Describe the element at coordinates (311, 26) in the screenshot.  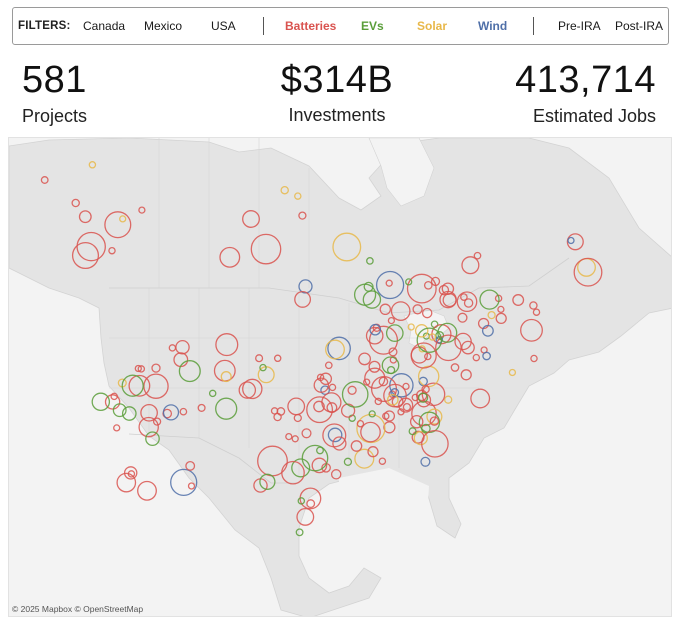
I see `filter-batteries: Batteries` at that location.